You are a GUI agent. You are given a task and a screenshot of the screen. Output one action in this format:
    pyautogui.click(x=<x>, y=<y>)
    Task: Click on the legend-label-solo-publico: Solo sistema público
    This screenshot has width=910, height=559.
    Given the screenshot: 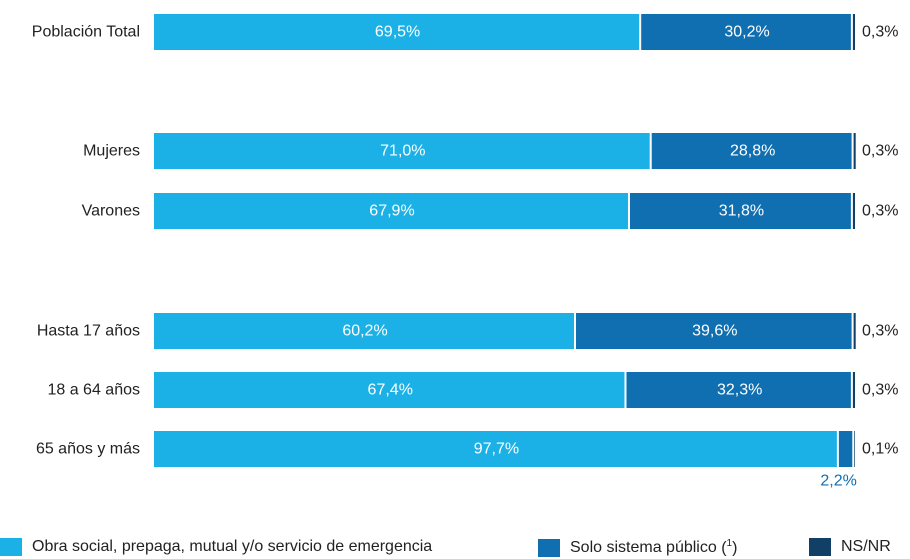 What is the action you would take?
    pyautogui.click(x=643, y=547)
    